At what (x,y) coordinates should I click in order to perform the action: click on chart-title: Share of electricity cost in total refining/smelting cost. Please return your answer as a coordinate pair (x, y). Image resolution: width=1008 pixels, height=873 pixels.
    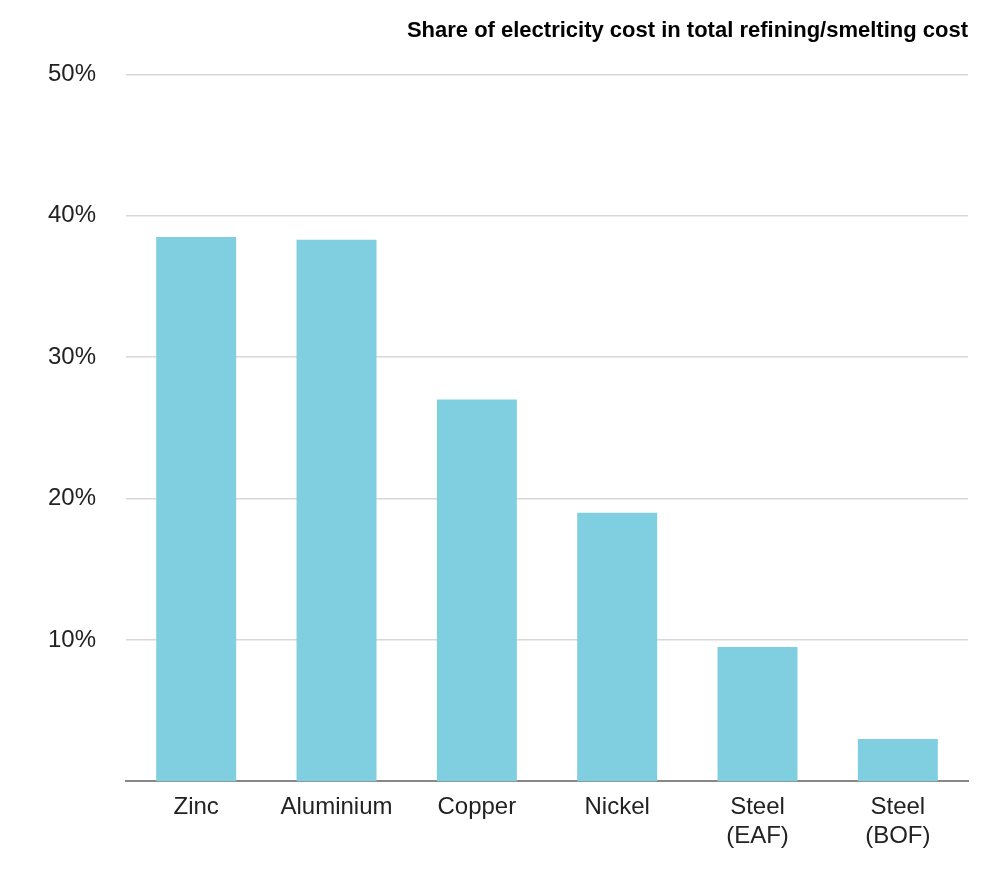
    Looking at the image, I should click on (687, 30).